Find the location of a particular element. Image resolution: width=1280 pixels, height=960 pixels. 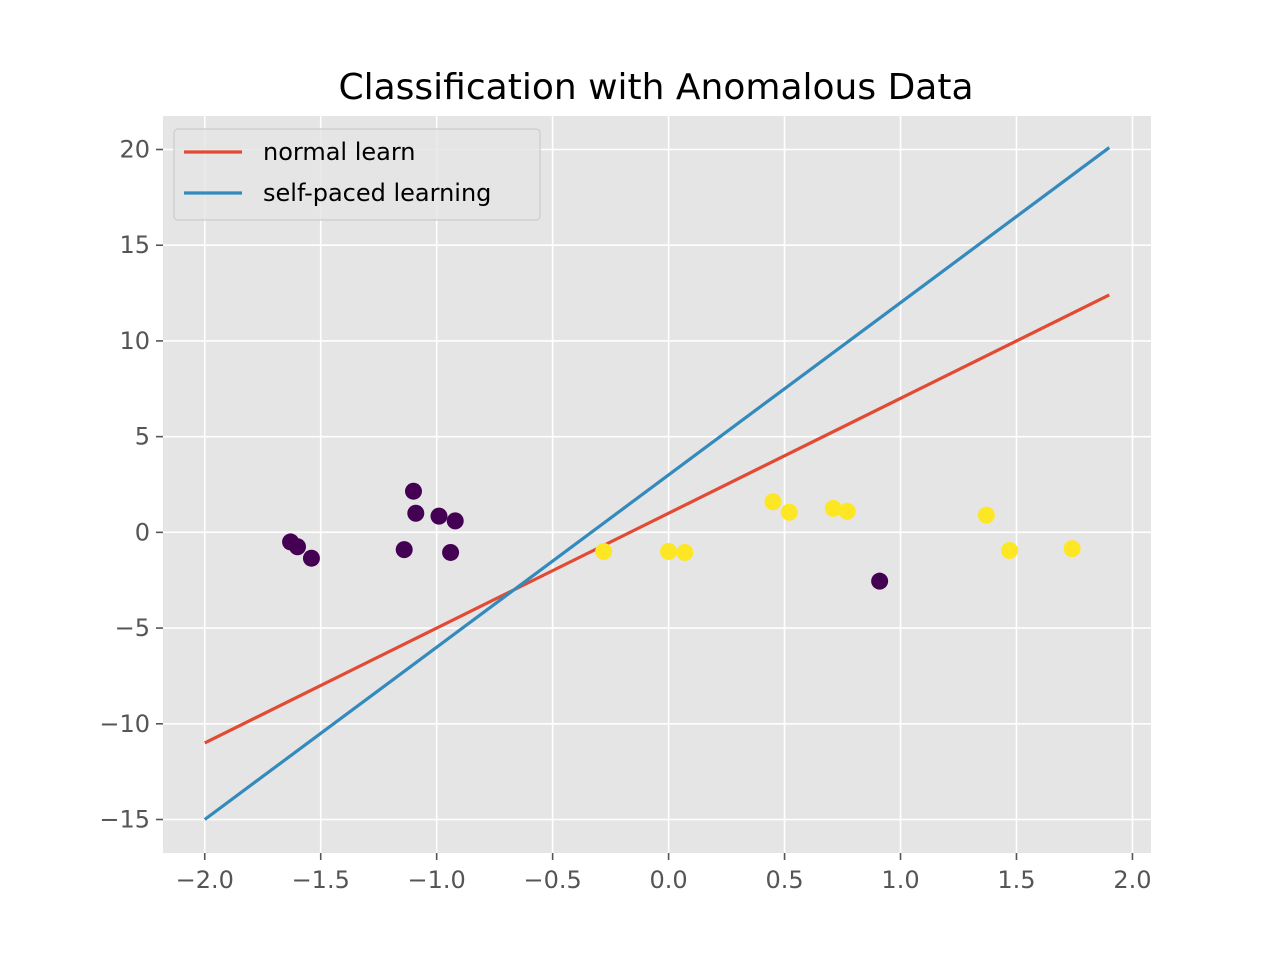

x-tick-label: −1.0 is located at coordinates (437, 880).